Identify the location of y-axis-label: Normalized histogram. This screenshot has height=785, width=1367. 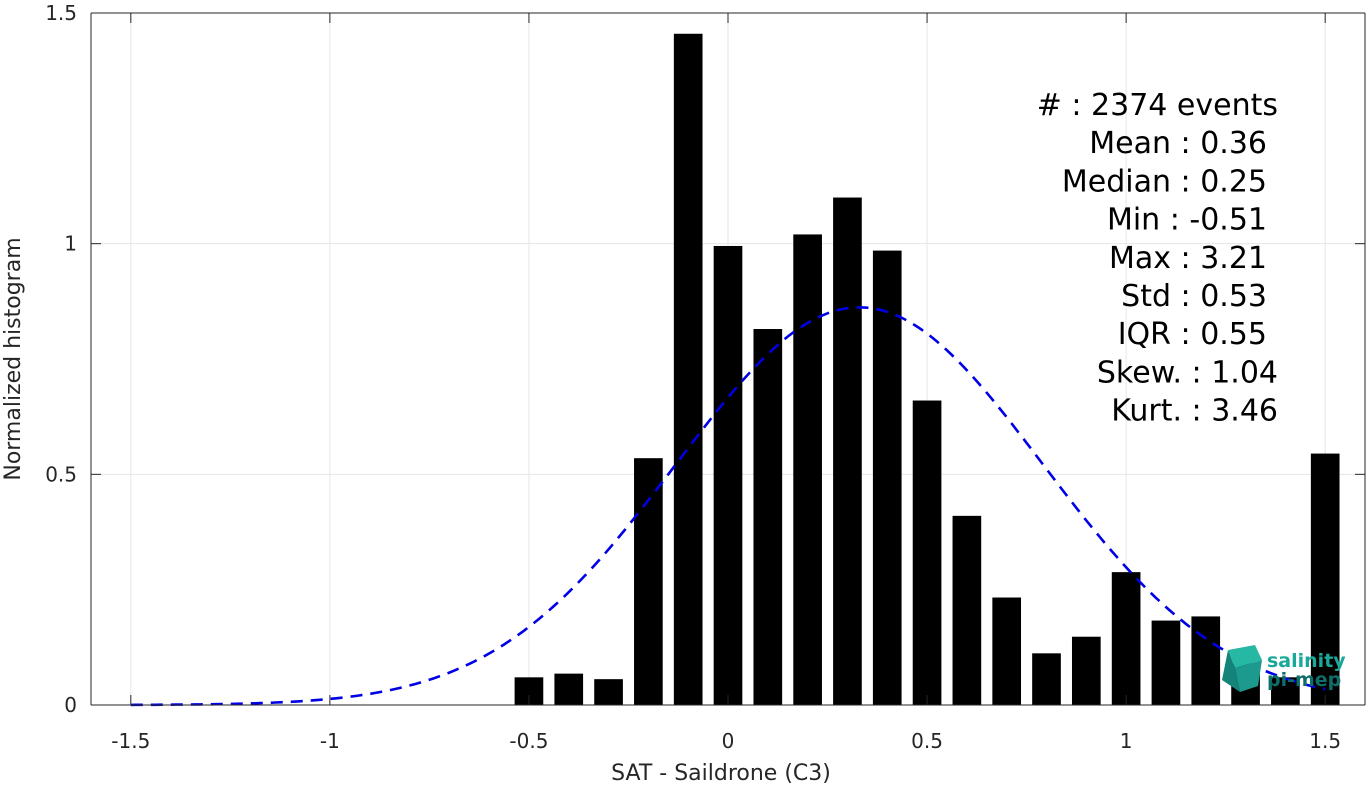
(13, 358).